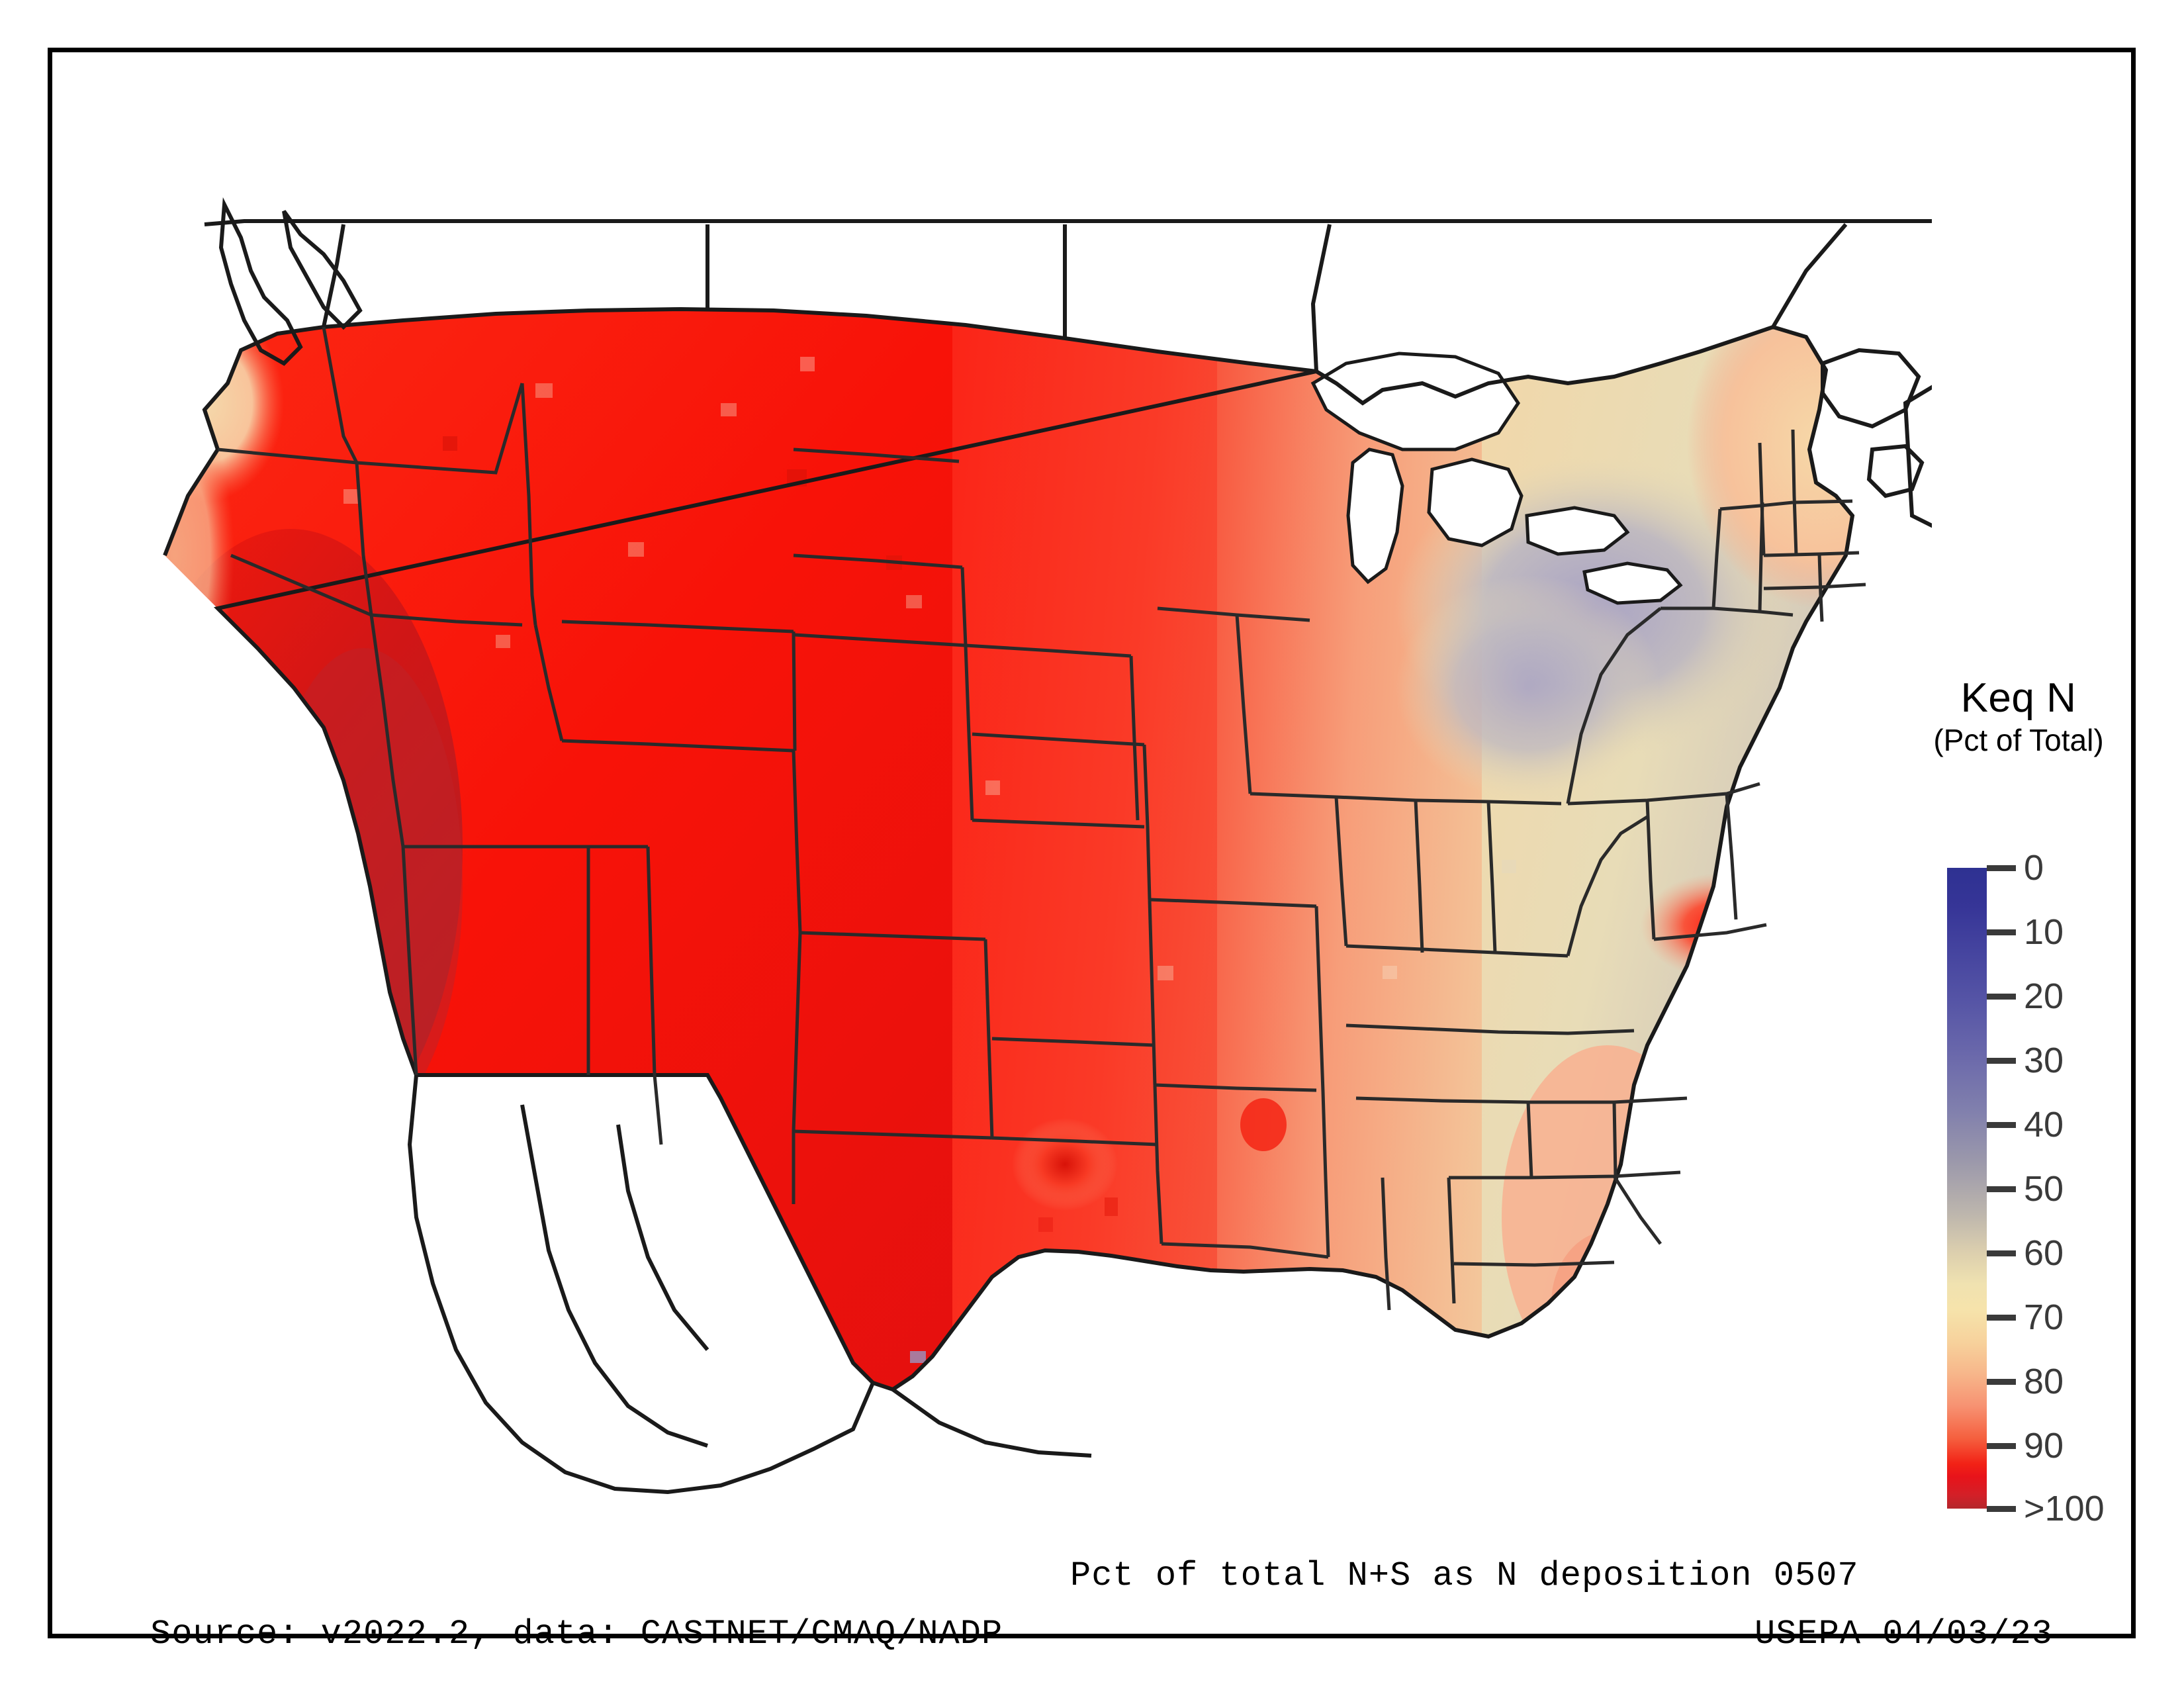  Describe the element at coordinates (2044, 1253) in the screenshot. I see `colorbar-label-60: 60` at that location.